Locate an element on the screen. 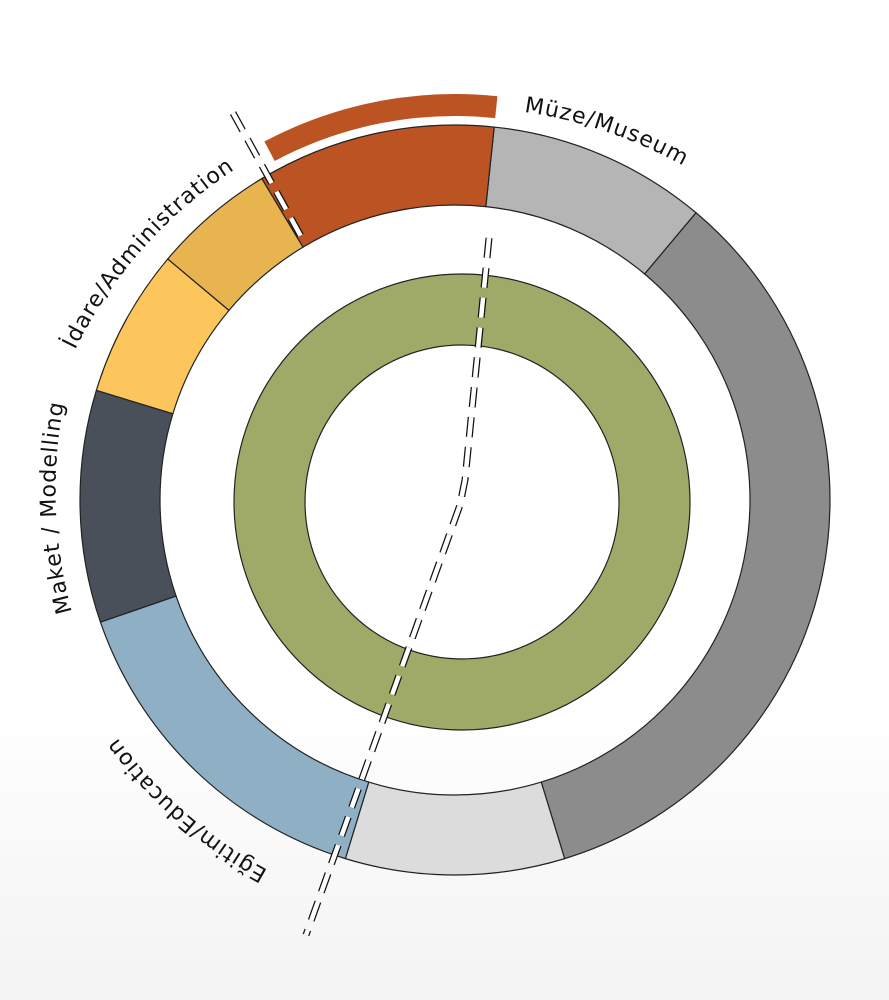 The image size is (889, 1000). museum-highlight-arc is located at coordinates (381, 127).